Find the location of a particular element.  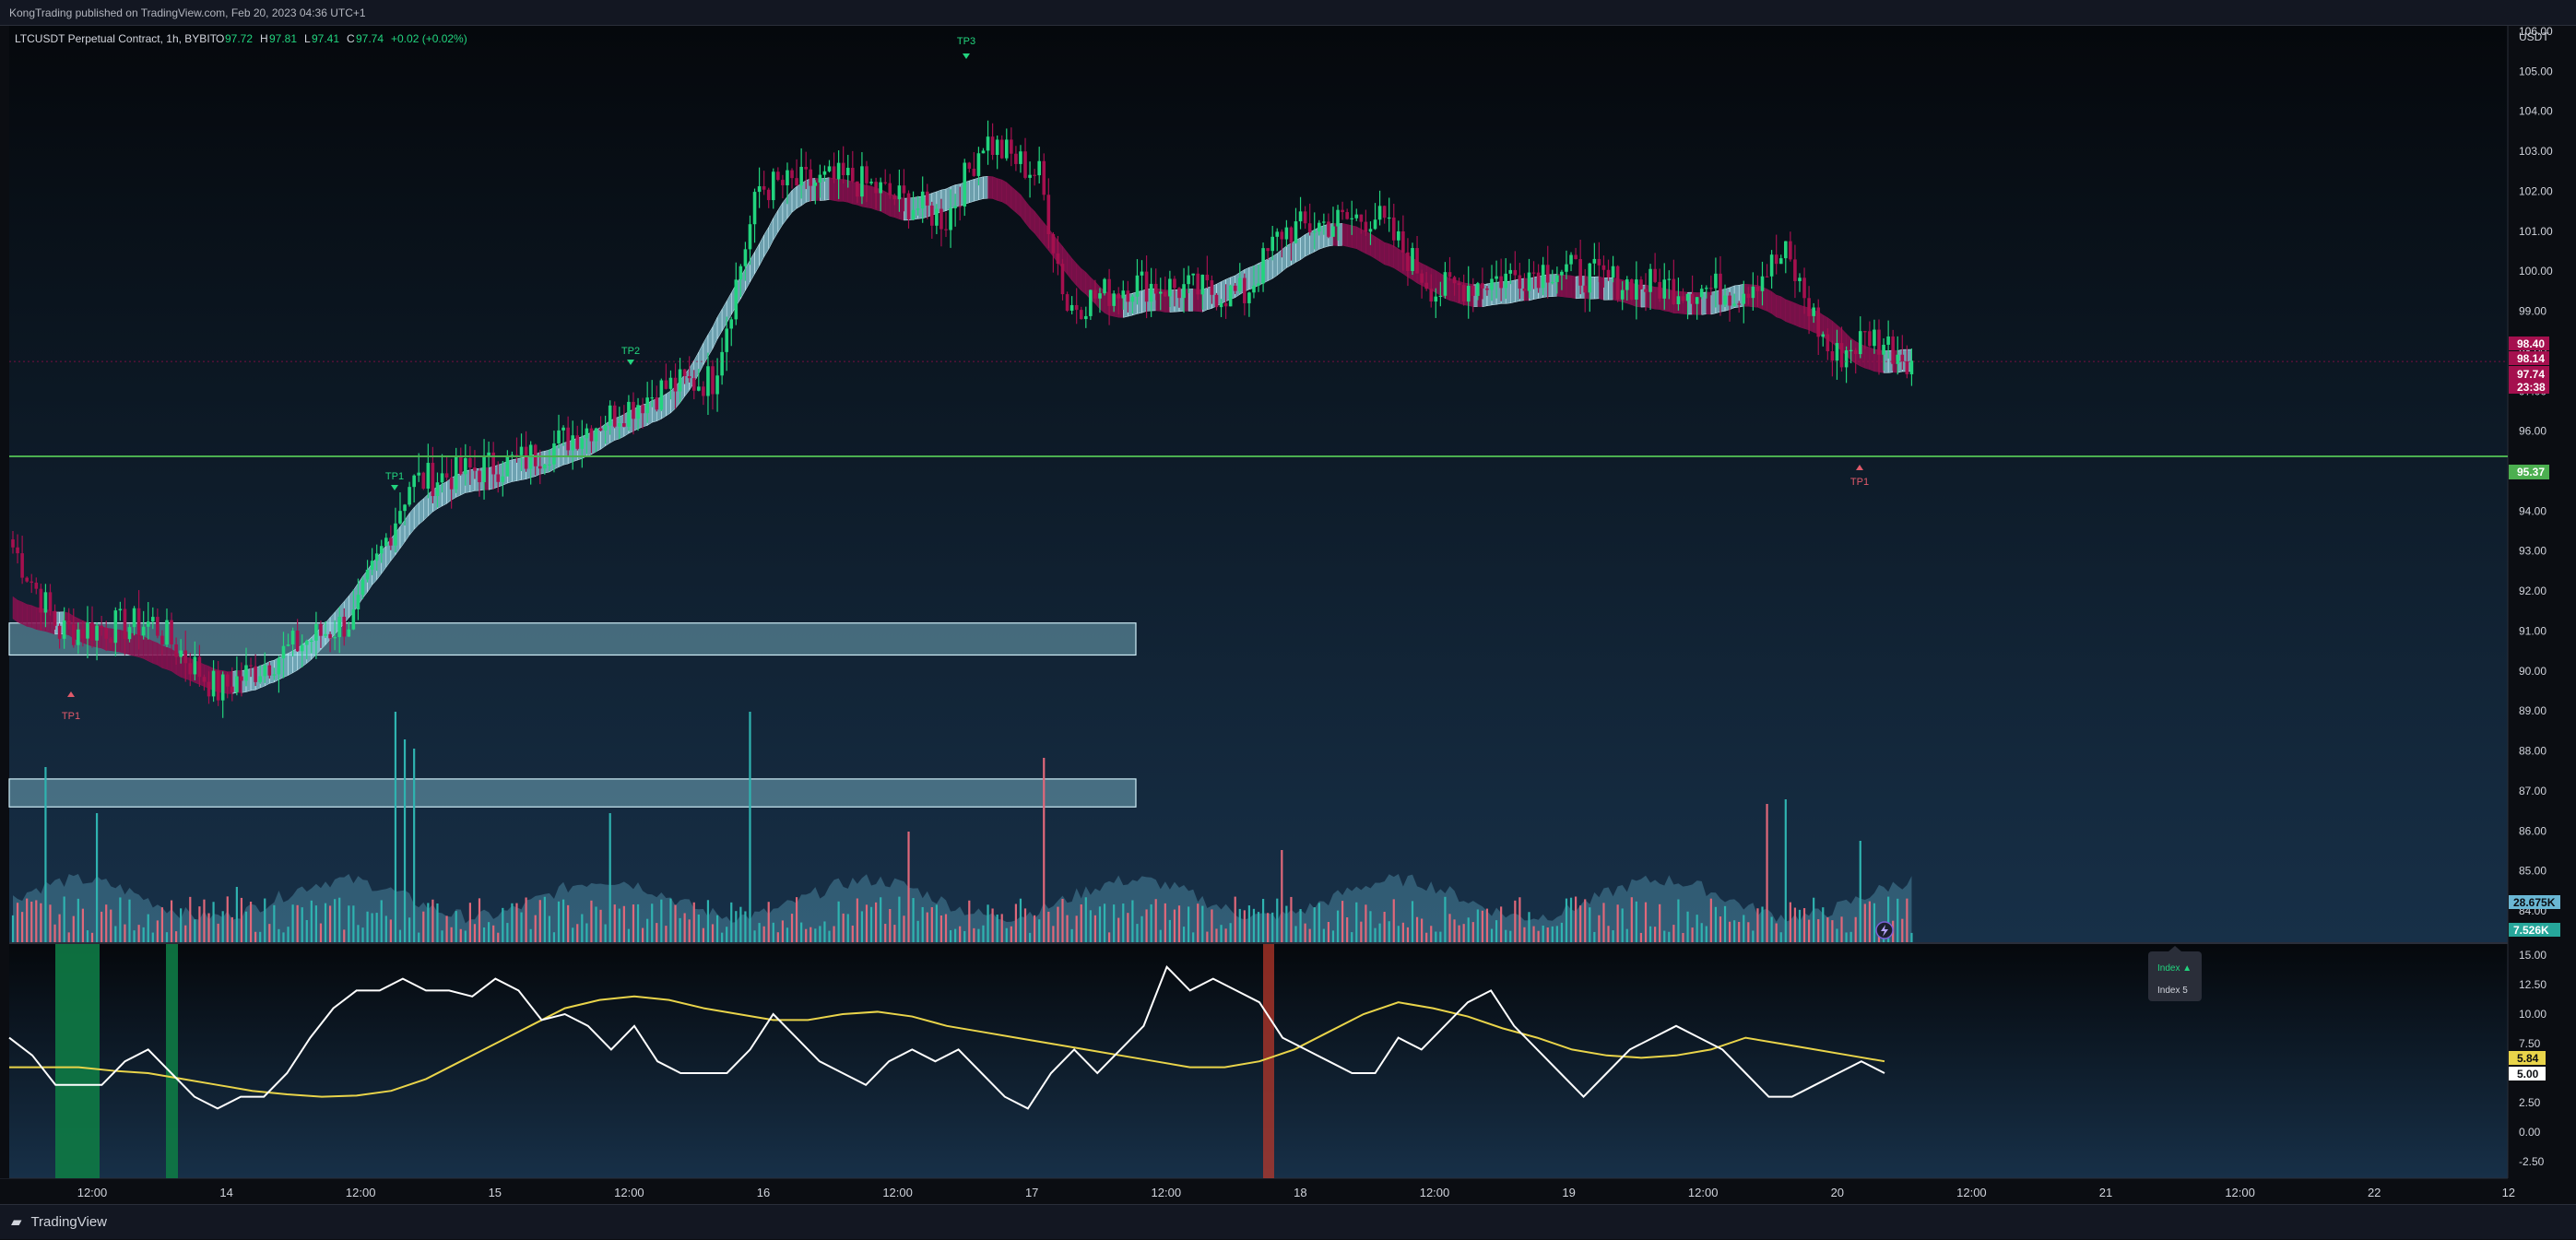

legend-popup-box is located at coordinates (2175, 976).